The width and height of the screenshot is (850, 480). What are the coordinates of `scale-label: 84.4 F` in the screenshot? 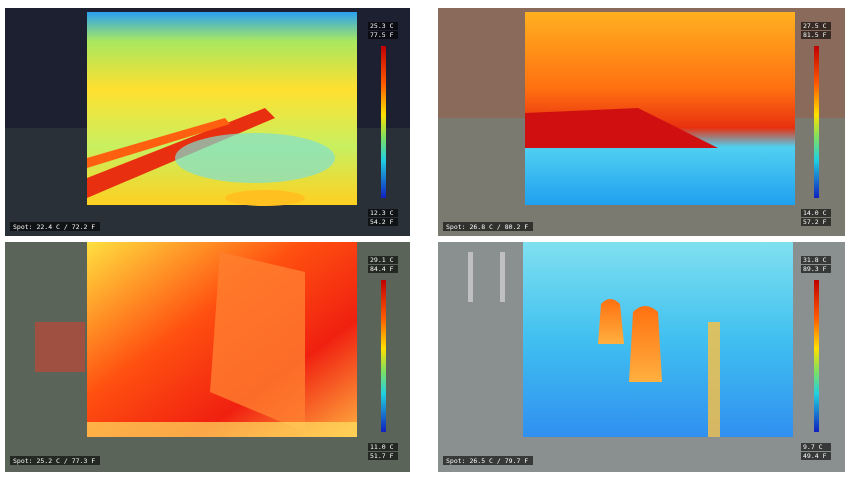 It's located at (382, 269).